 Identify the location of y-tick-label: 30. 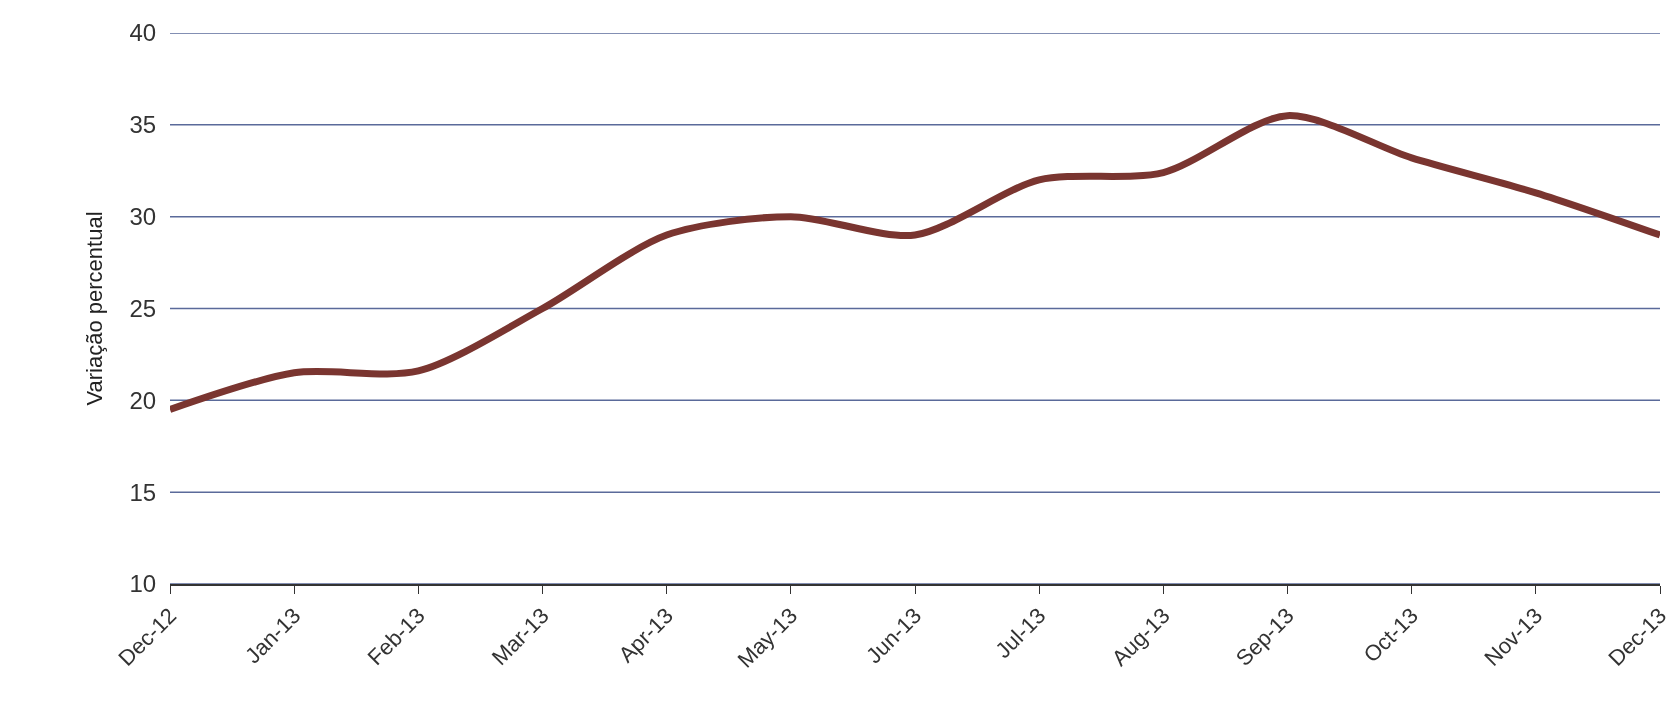
(143, 217).